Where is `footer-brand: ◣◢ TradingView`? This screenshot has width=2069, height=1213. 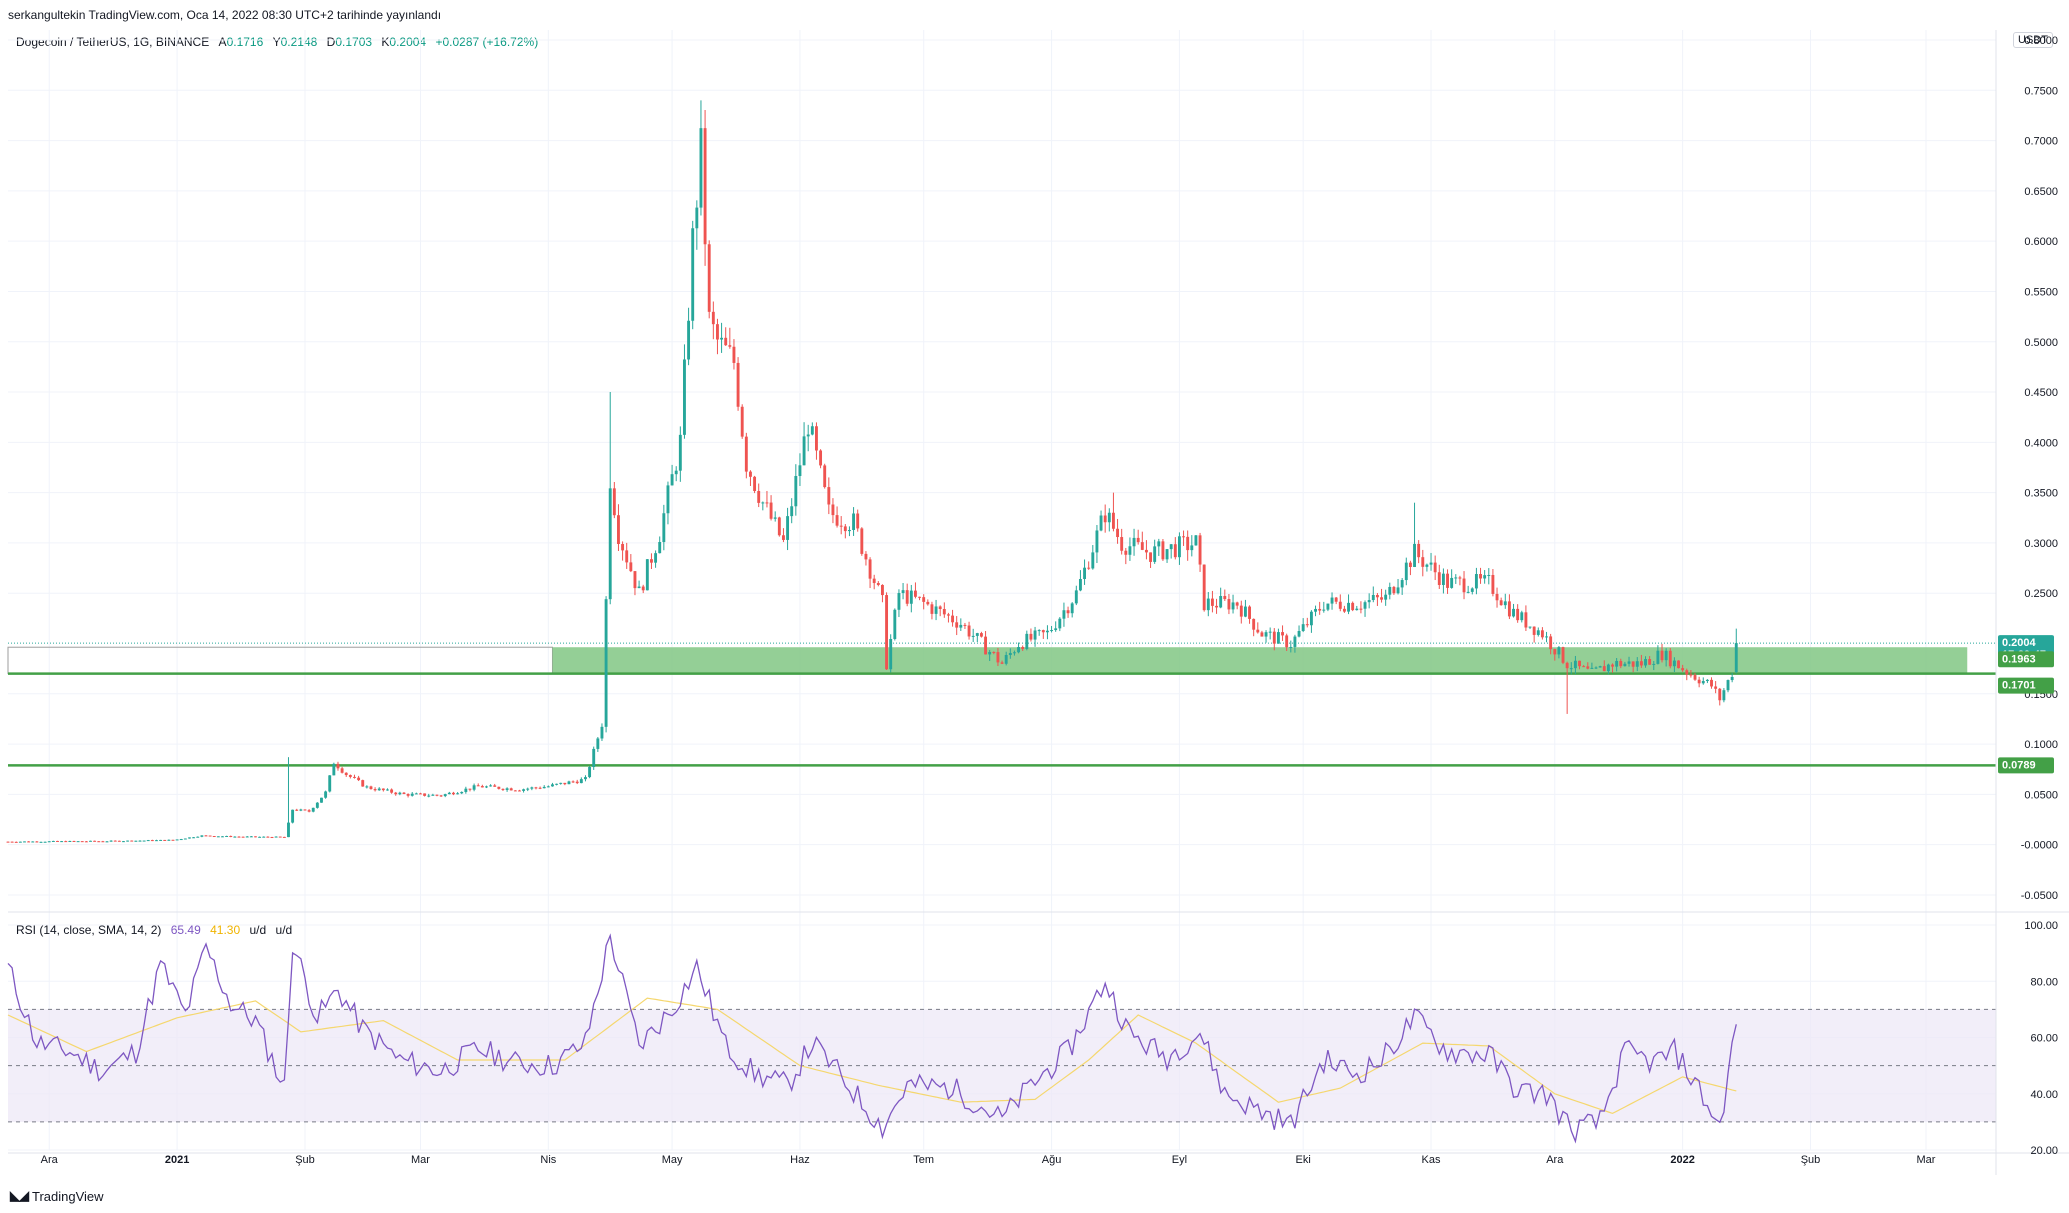
footer-brand: ◣◢ TradingView is located at coordinates (57, 1196).